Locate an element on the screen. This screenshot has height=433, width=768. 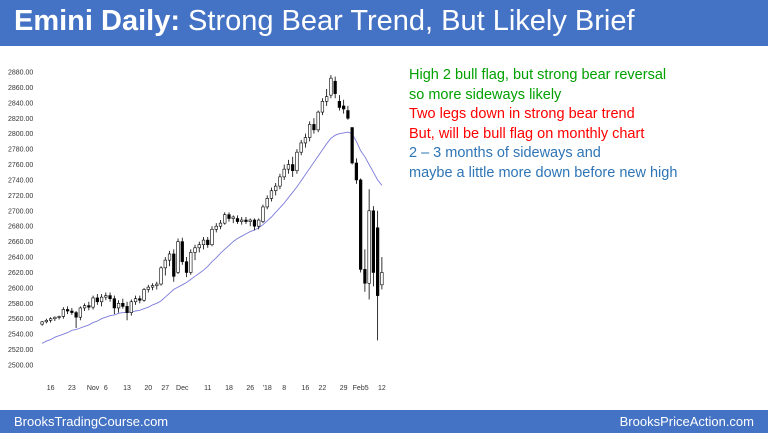
y-tick-label: 2560.00 is located at coordinates (20, 319).